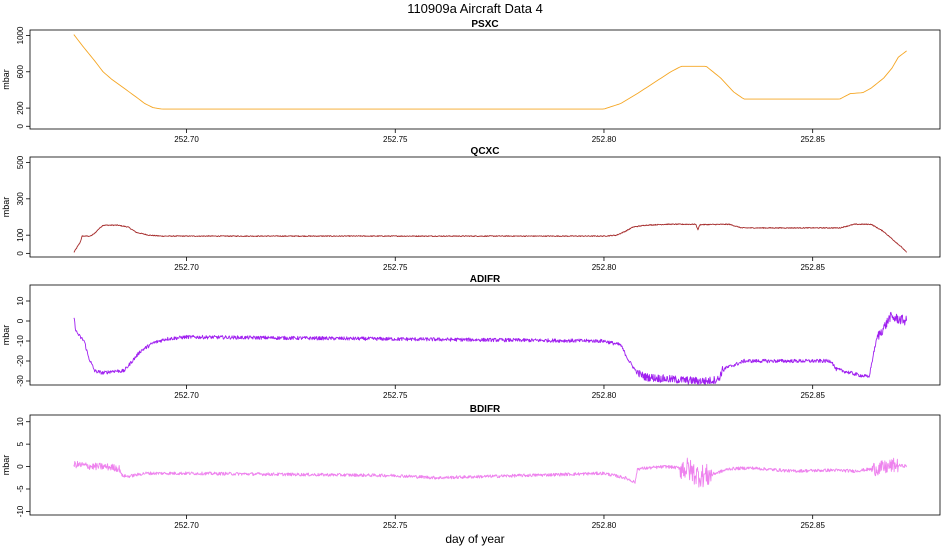 Image resolution: width=950 pixels, height=550 pixels. I want to click on y-tick-label: 500, so click(20, 162).